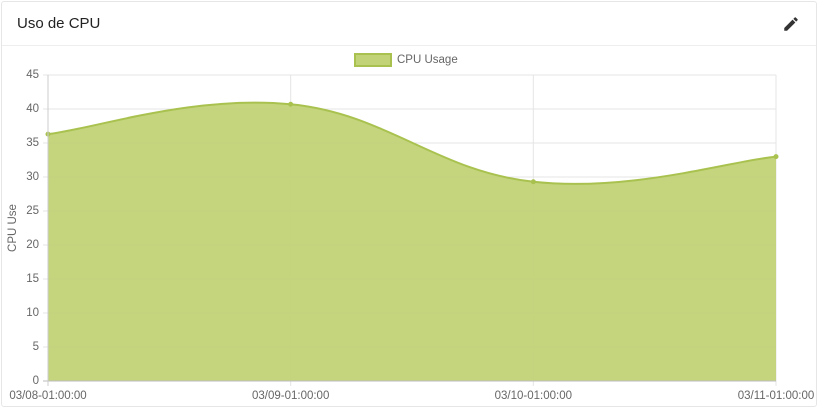 The width and height of the screenshot is (818, 407). Describe the element at coordinates (409, 24) in the screenshot. I see `card-header: Uso de CPU` at that location.